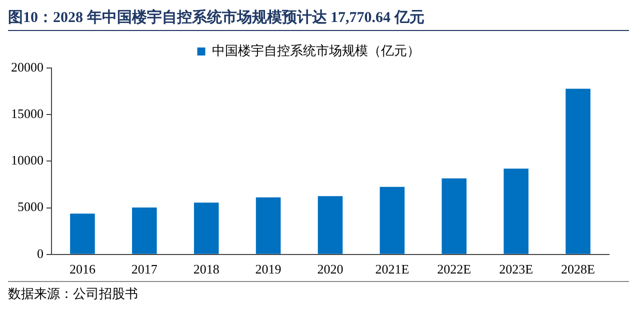 This screenshot has width=637, height=320. Describe the element at coordinates (206, 269) in the screenshot. I see `x-tick-label: 2018` at that location.